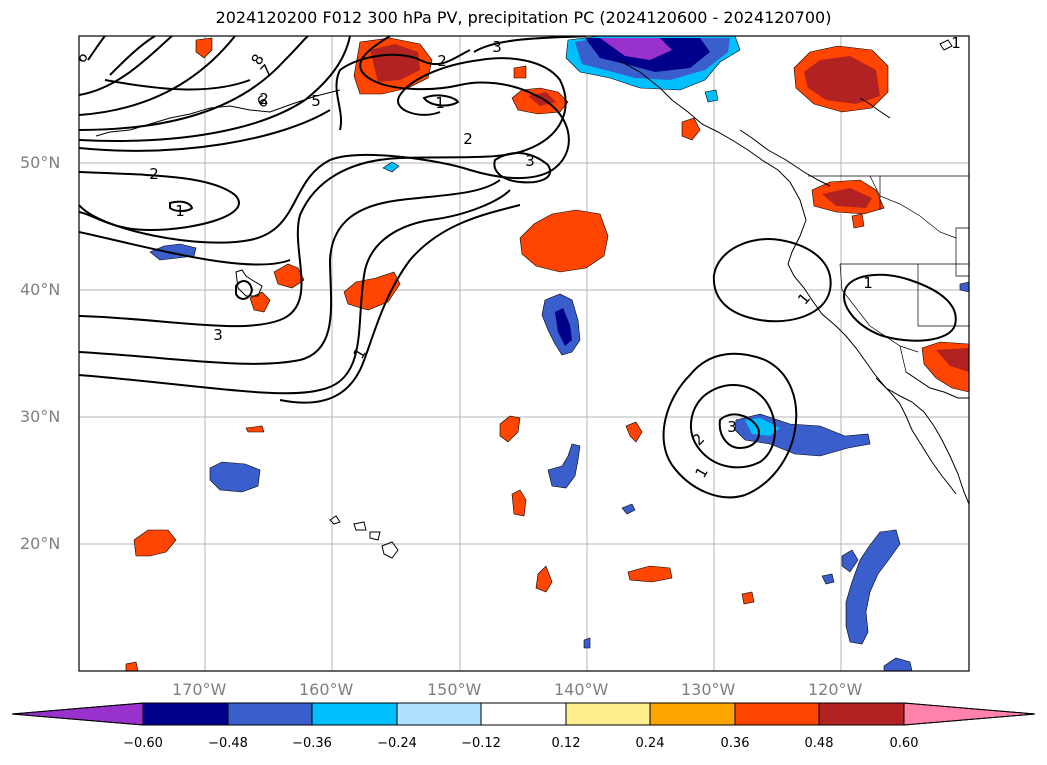 This screenshot has height=765, width=1047. Describe the element at coordinates (708, 689) in the screenshot. I see `lon-label: 130°W` at that location.